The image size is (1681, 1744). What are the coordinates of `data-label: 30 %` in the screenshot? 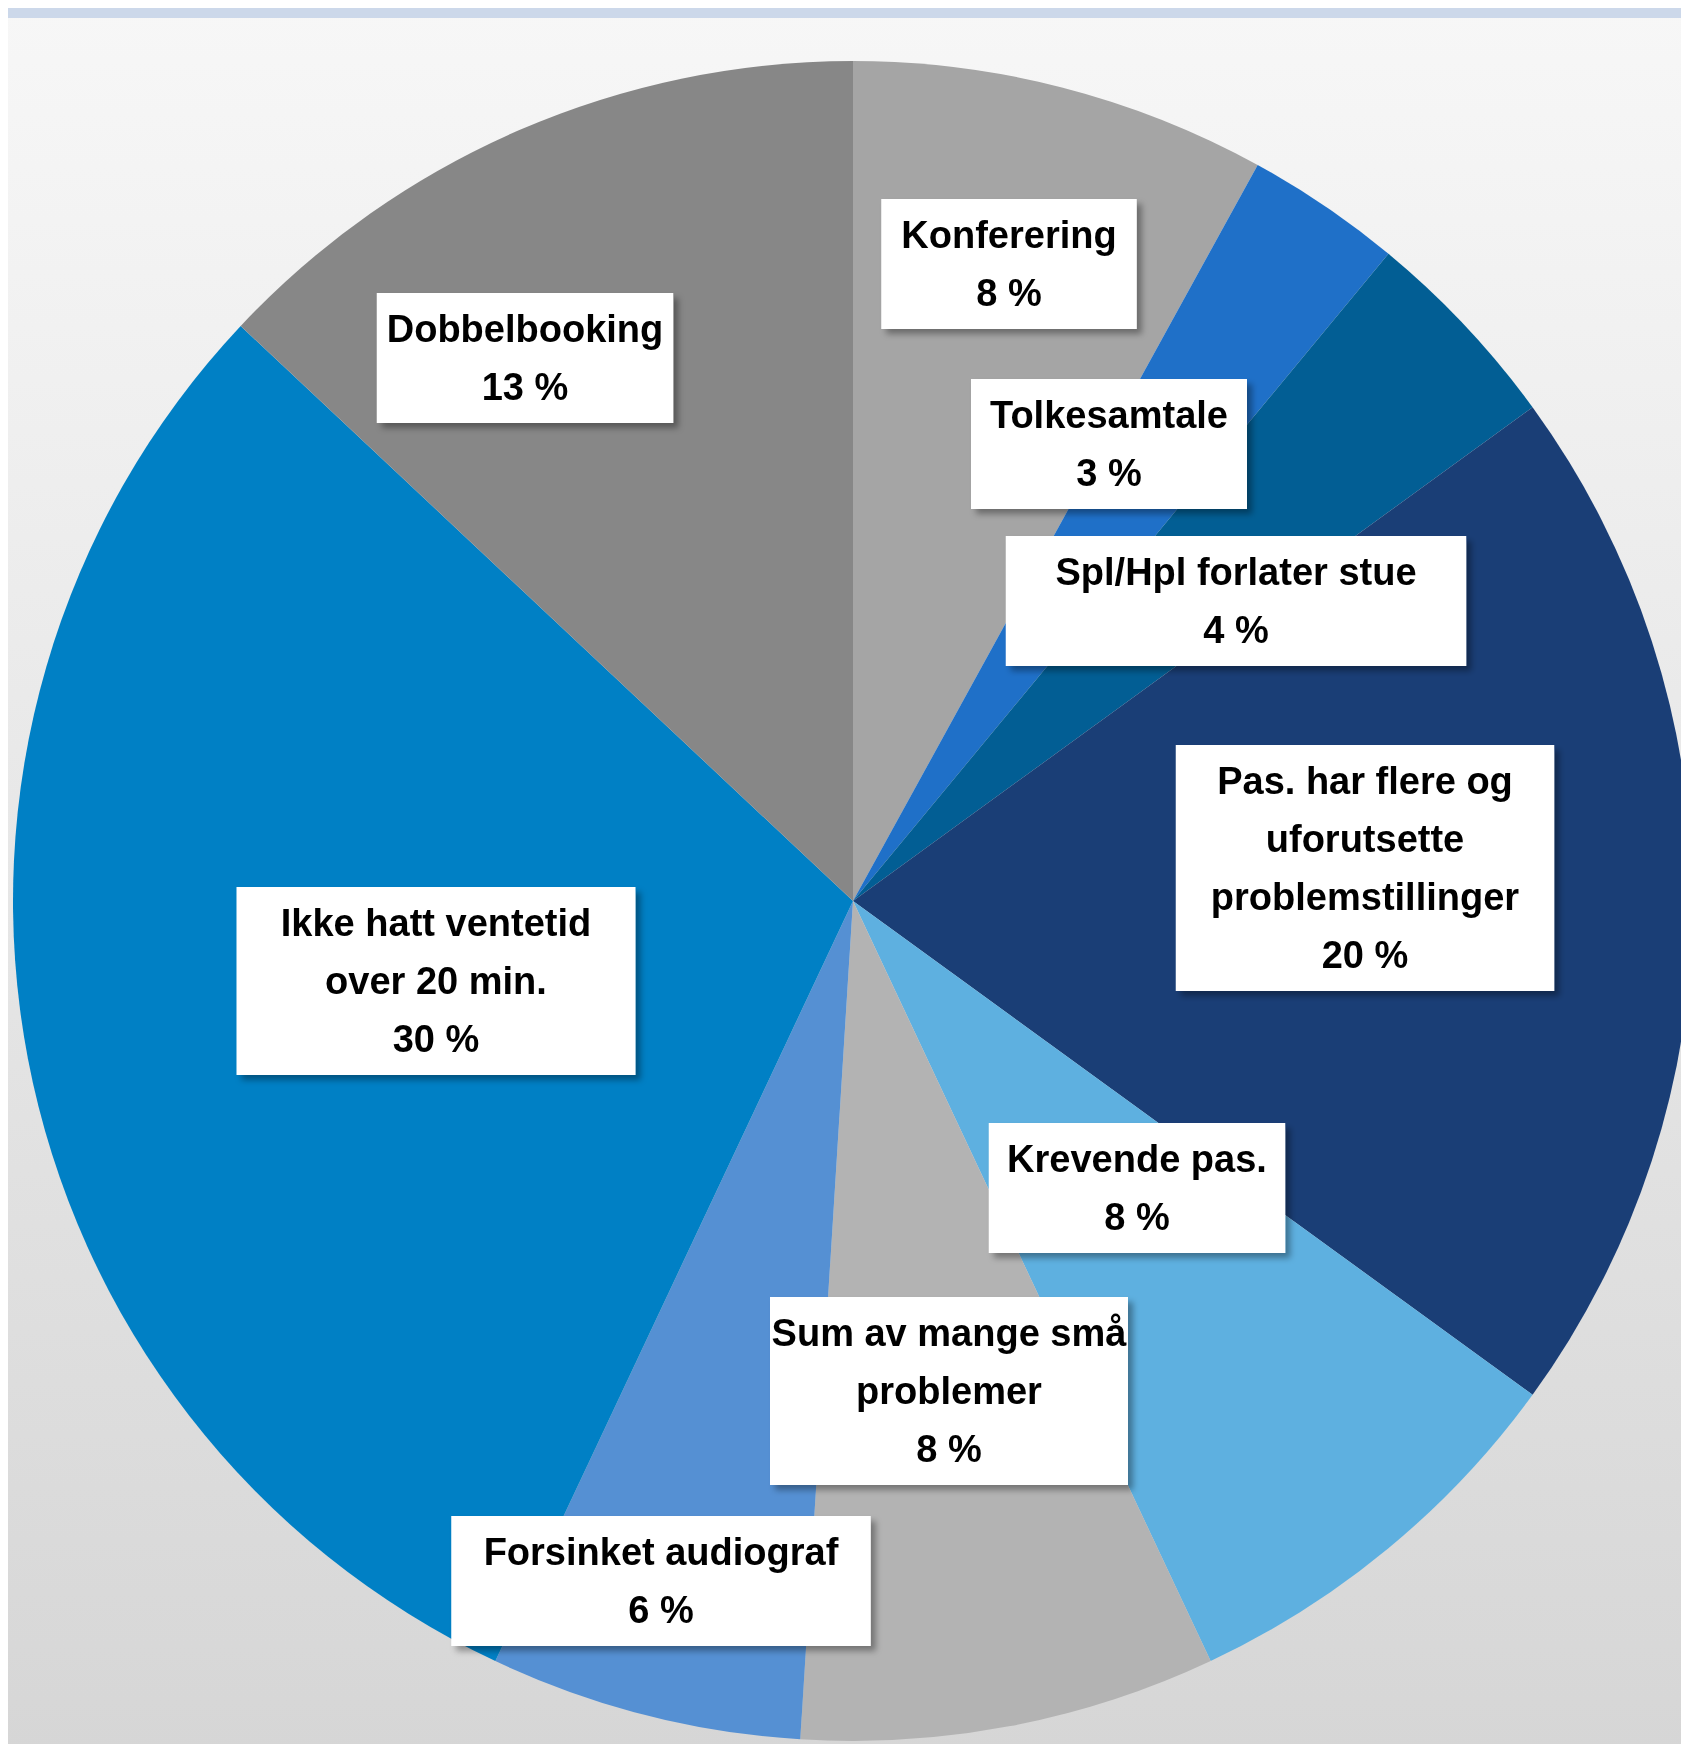 It's located at (436, 1039).